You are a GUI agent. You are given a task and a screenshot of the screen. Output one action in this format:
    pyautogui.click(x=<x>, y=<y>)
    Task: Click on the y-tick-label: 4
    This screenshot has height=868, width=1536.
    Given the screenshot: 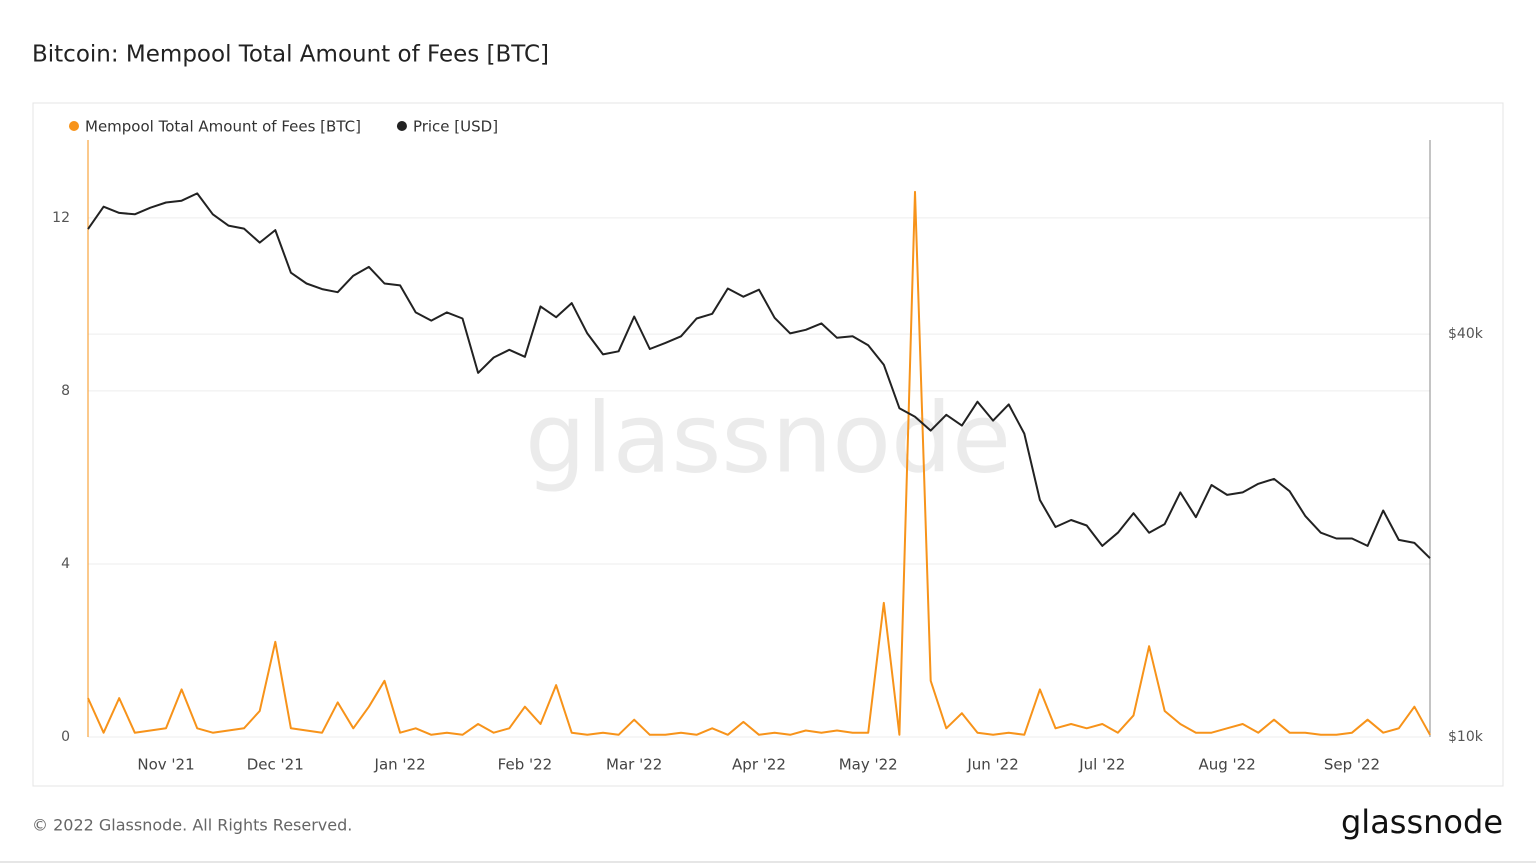 What is the action you would take?
    pyautogui.click(x=65, y=564)
    